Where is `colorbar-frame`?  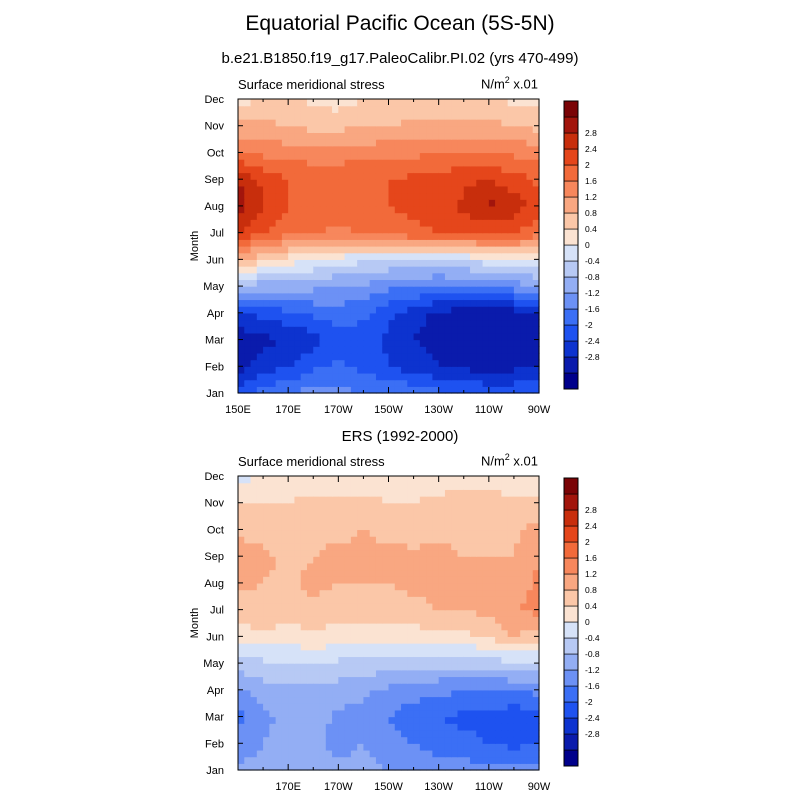 colorbar-frame is located at coordinates (571, 245).